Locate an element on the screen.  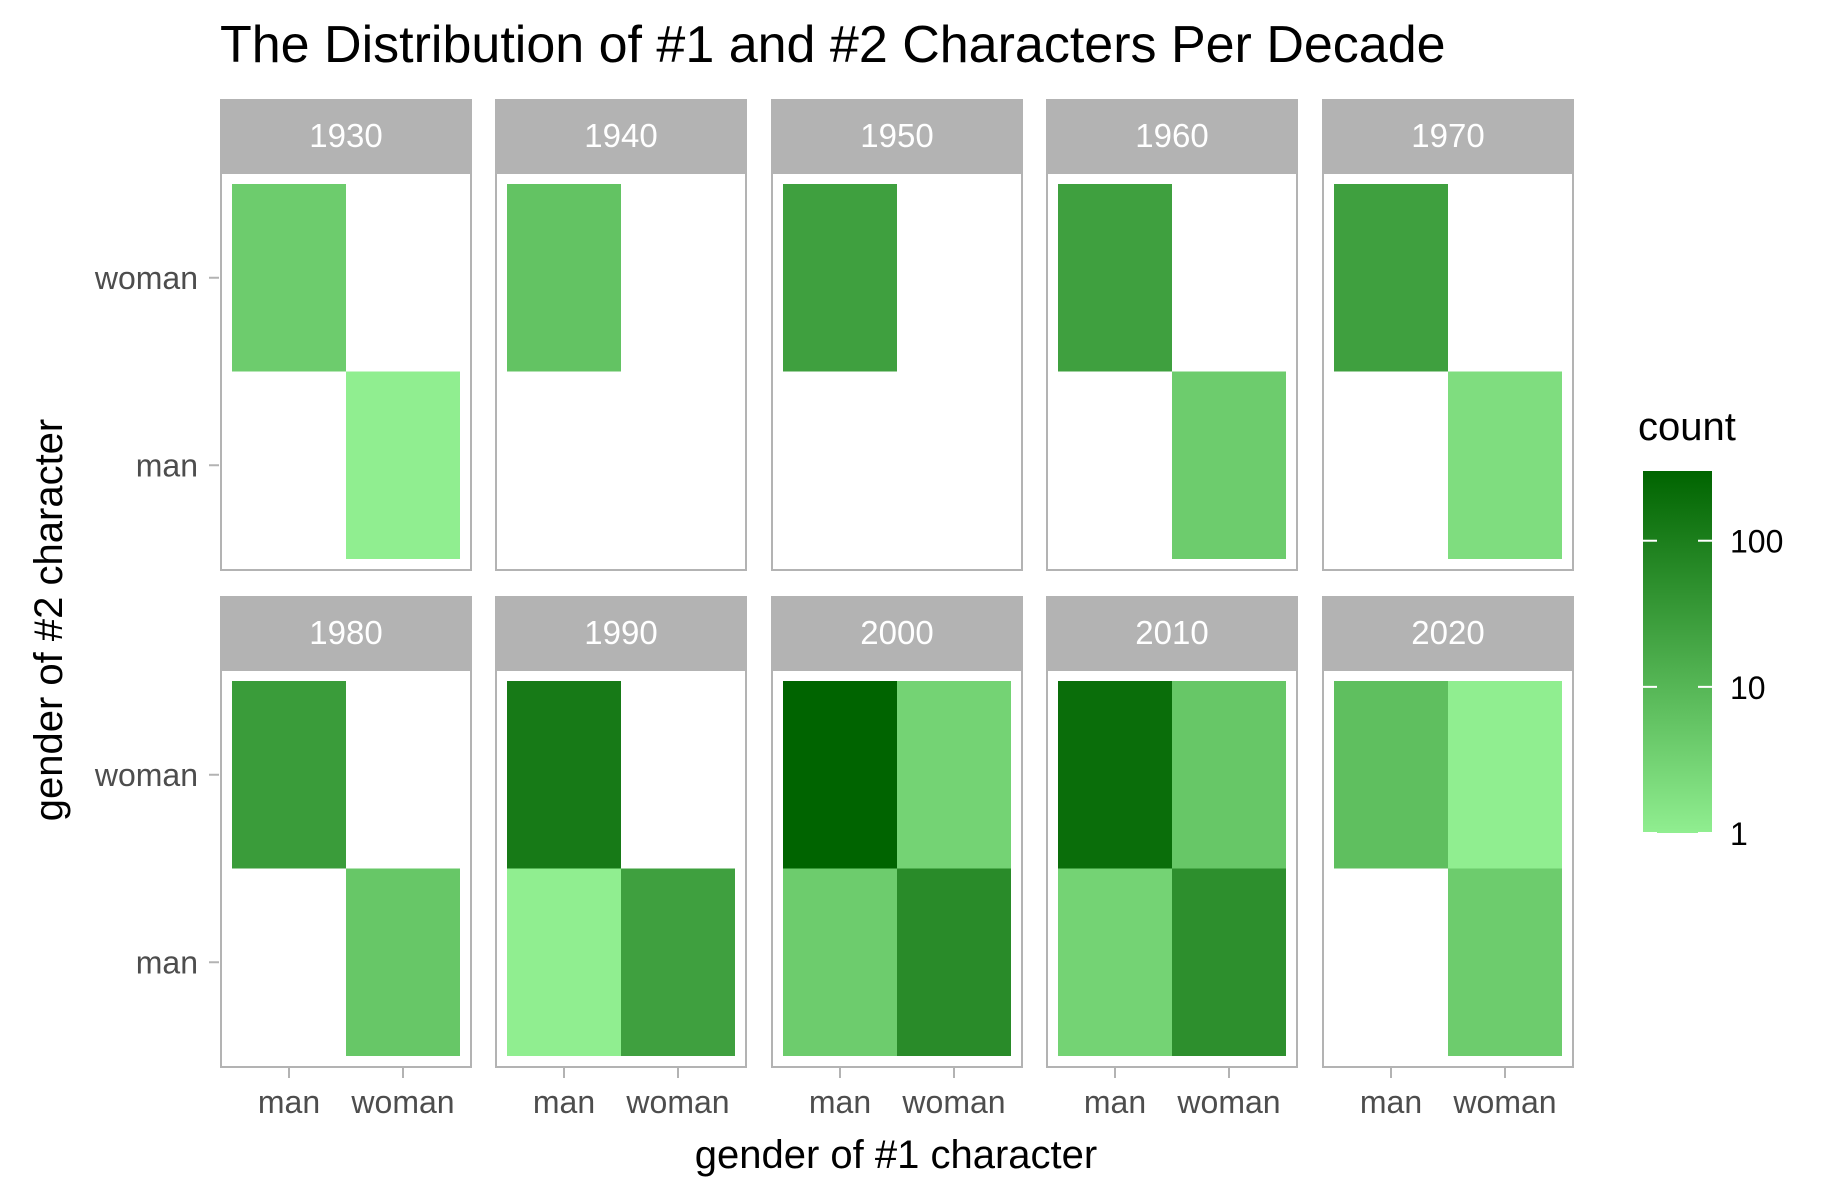
cell-2000-woman-woman is located at coordinates (954, 775).